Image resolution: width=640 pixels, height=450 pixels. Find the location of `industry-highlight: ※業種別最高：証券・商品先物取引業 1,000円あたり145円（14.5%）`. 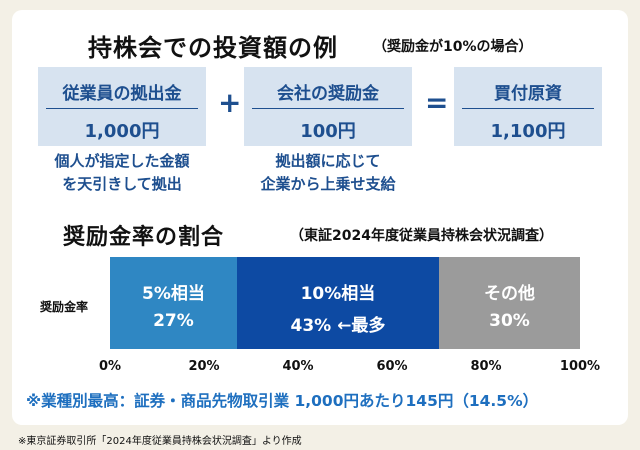

industry-highlight: ※業種別最高：証券・商品先物取引業 1,000円あたり145円（14.5%） is located at coordinates (282, 401).